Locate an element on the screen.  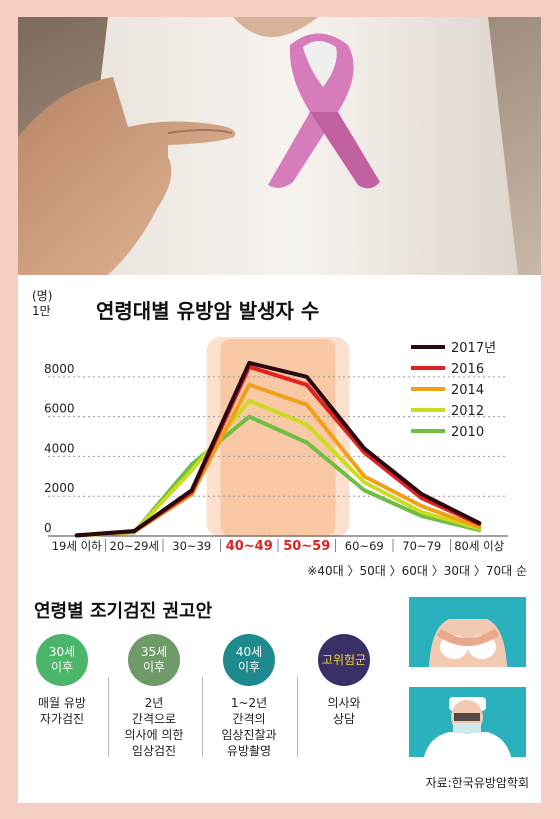
age-badge: 35세 이후 is located at coordinates (154, 660).